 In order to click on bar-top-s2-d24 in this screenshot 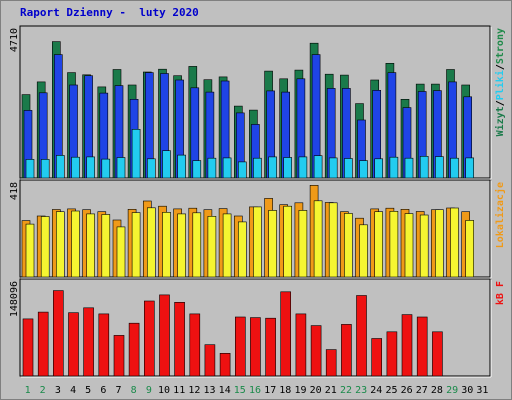, I will do `click(379, 168)`.